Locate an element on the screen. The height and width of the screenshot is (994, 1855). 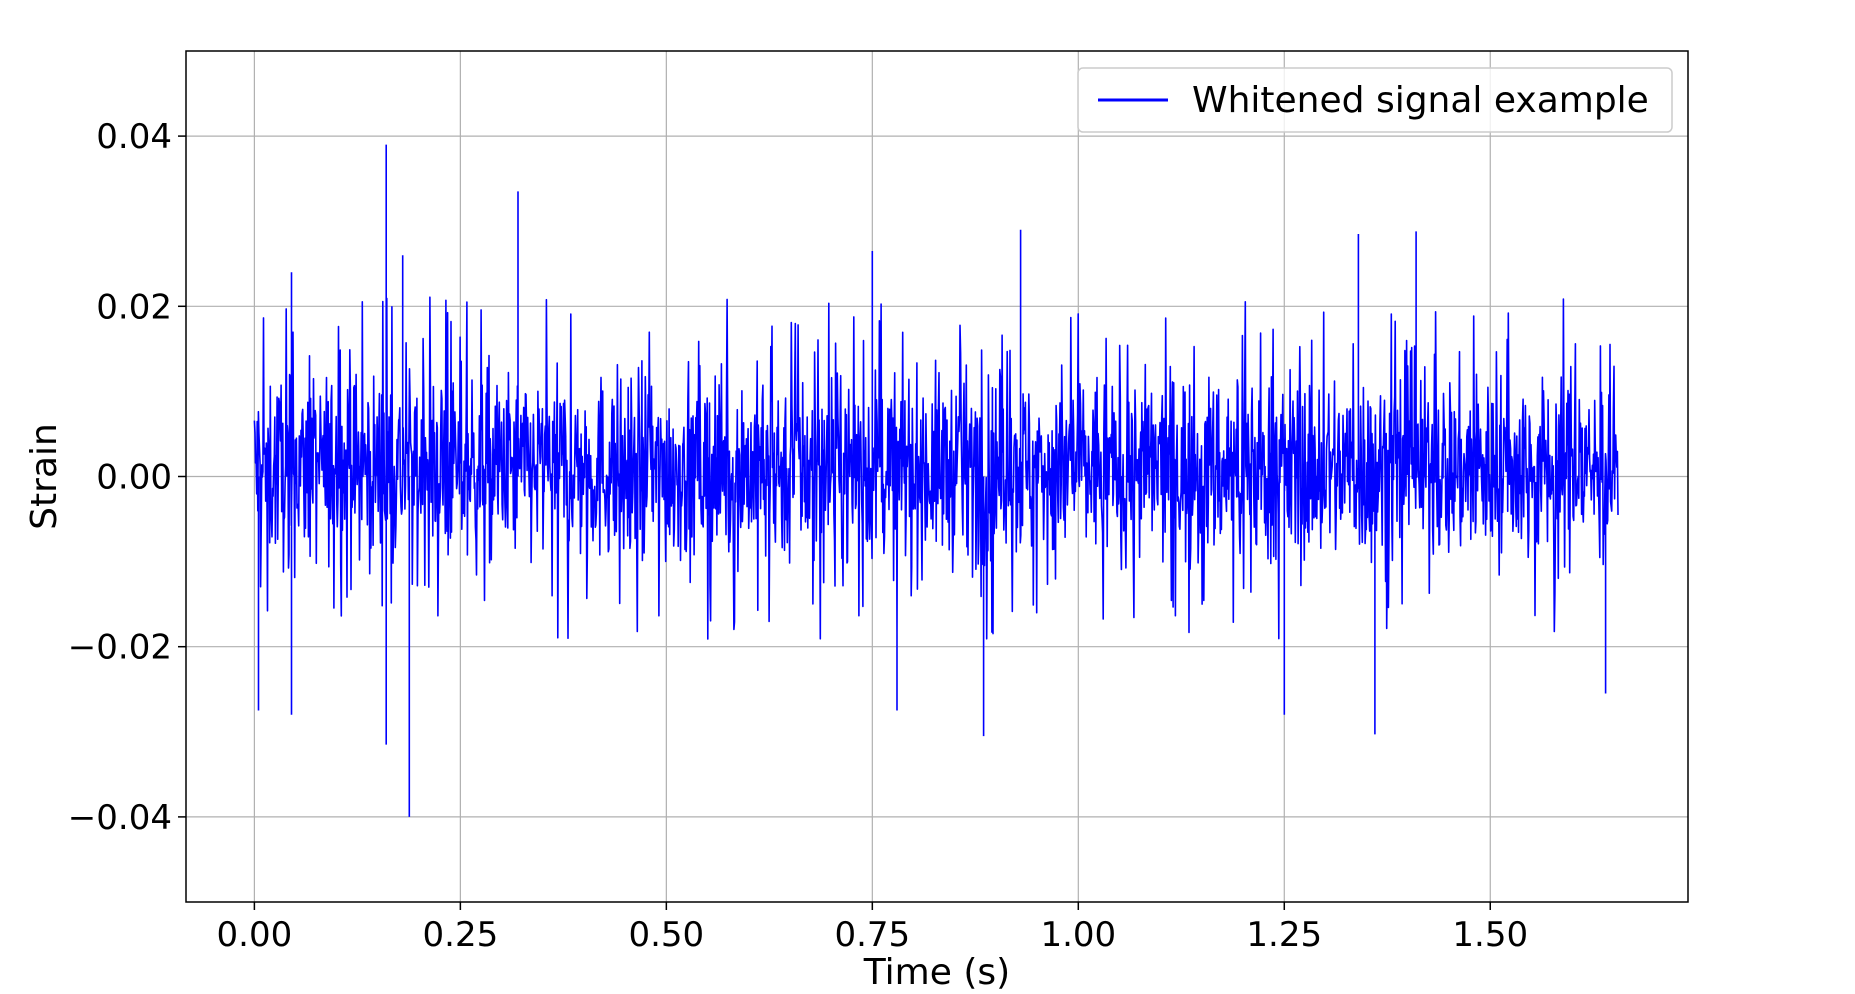
x-axis: 0.00 0.25 0.50 0.75 1.00 1.25 1.50 is located at coordinates (872, 928).